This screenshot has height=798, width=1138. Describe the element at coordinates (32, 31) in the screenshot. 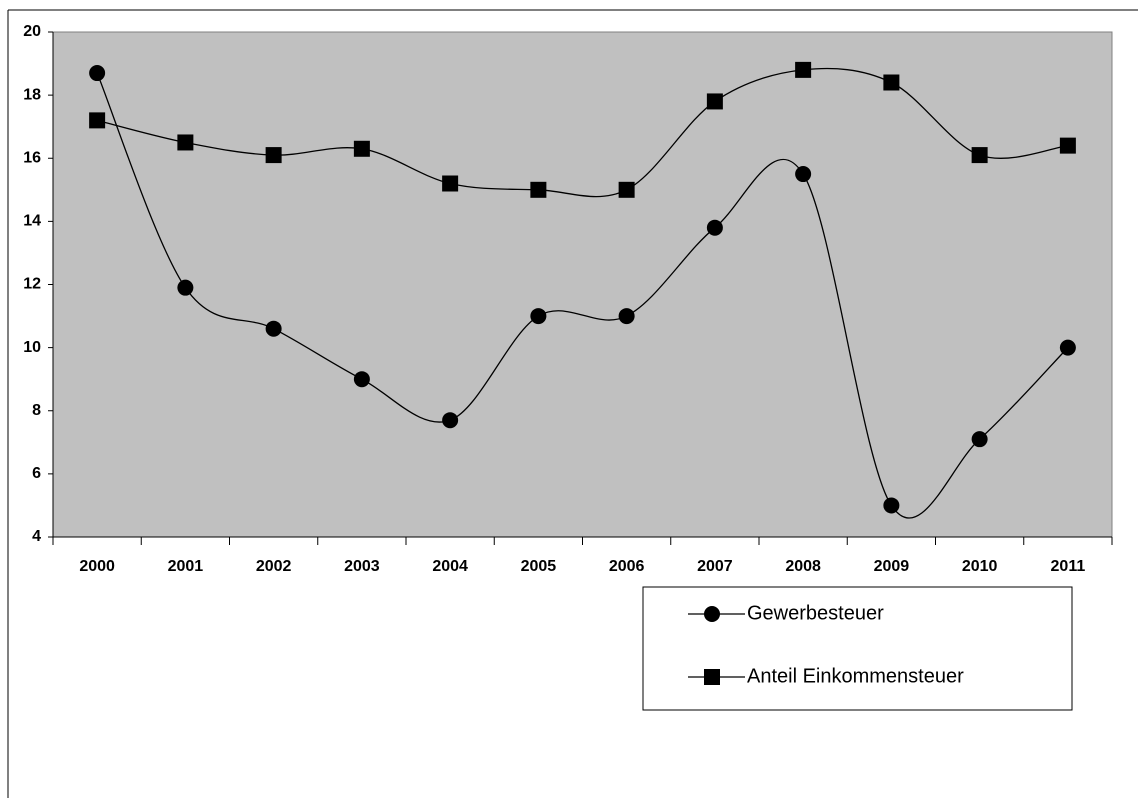

I see `y-tick-label: 20` at that location.